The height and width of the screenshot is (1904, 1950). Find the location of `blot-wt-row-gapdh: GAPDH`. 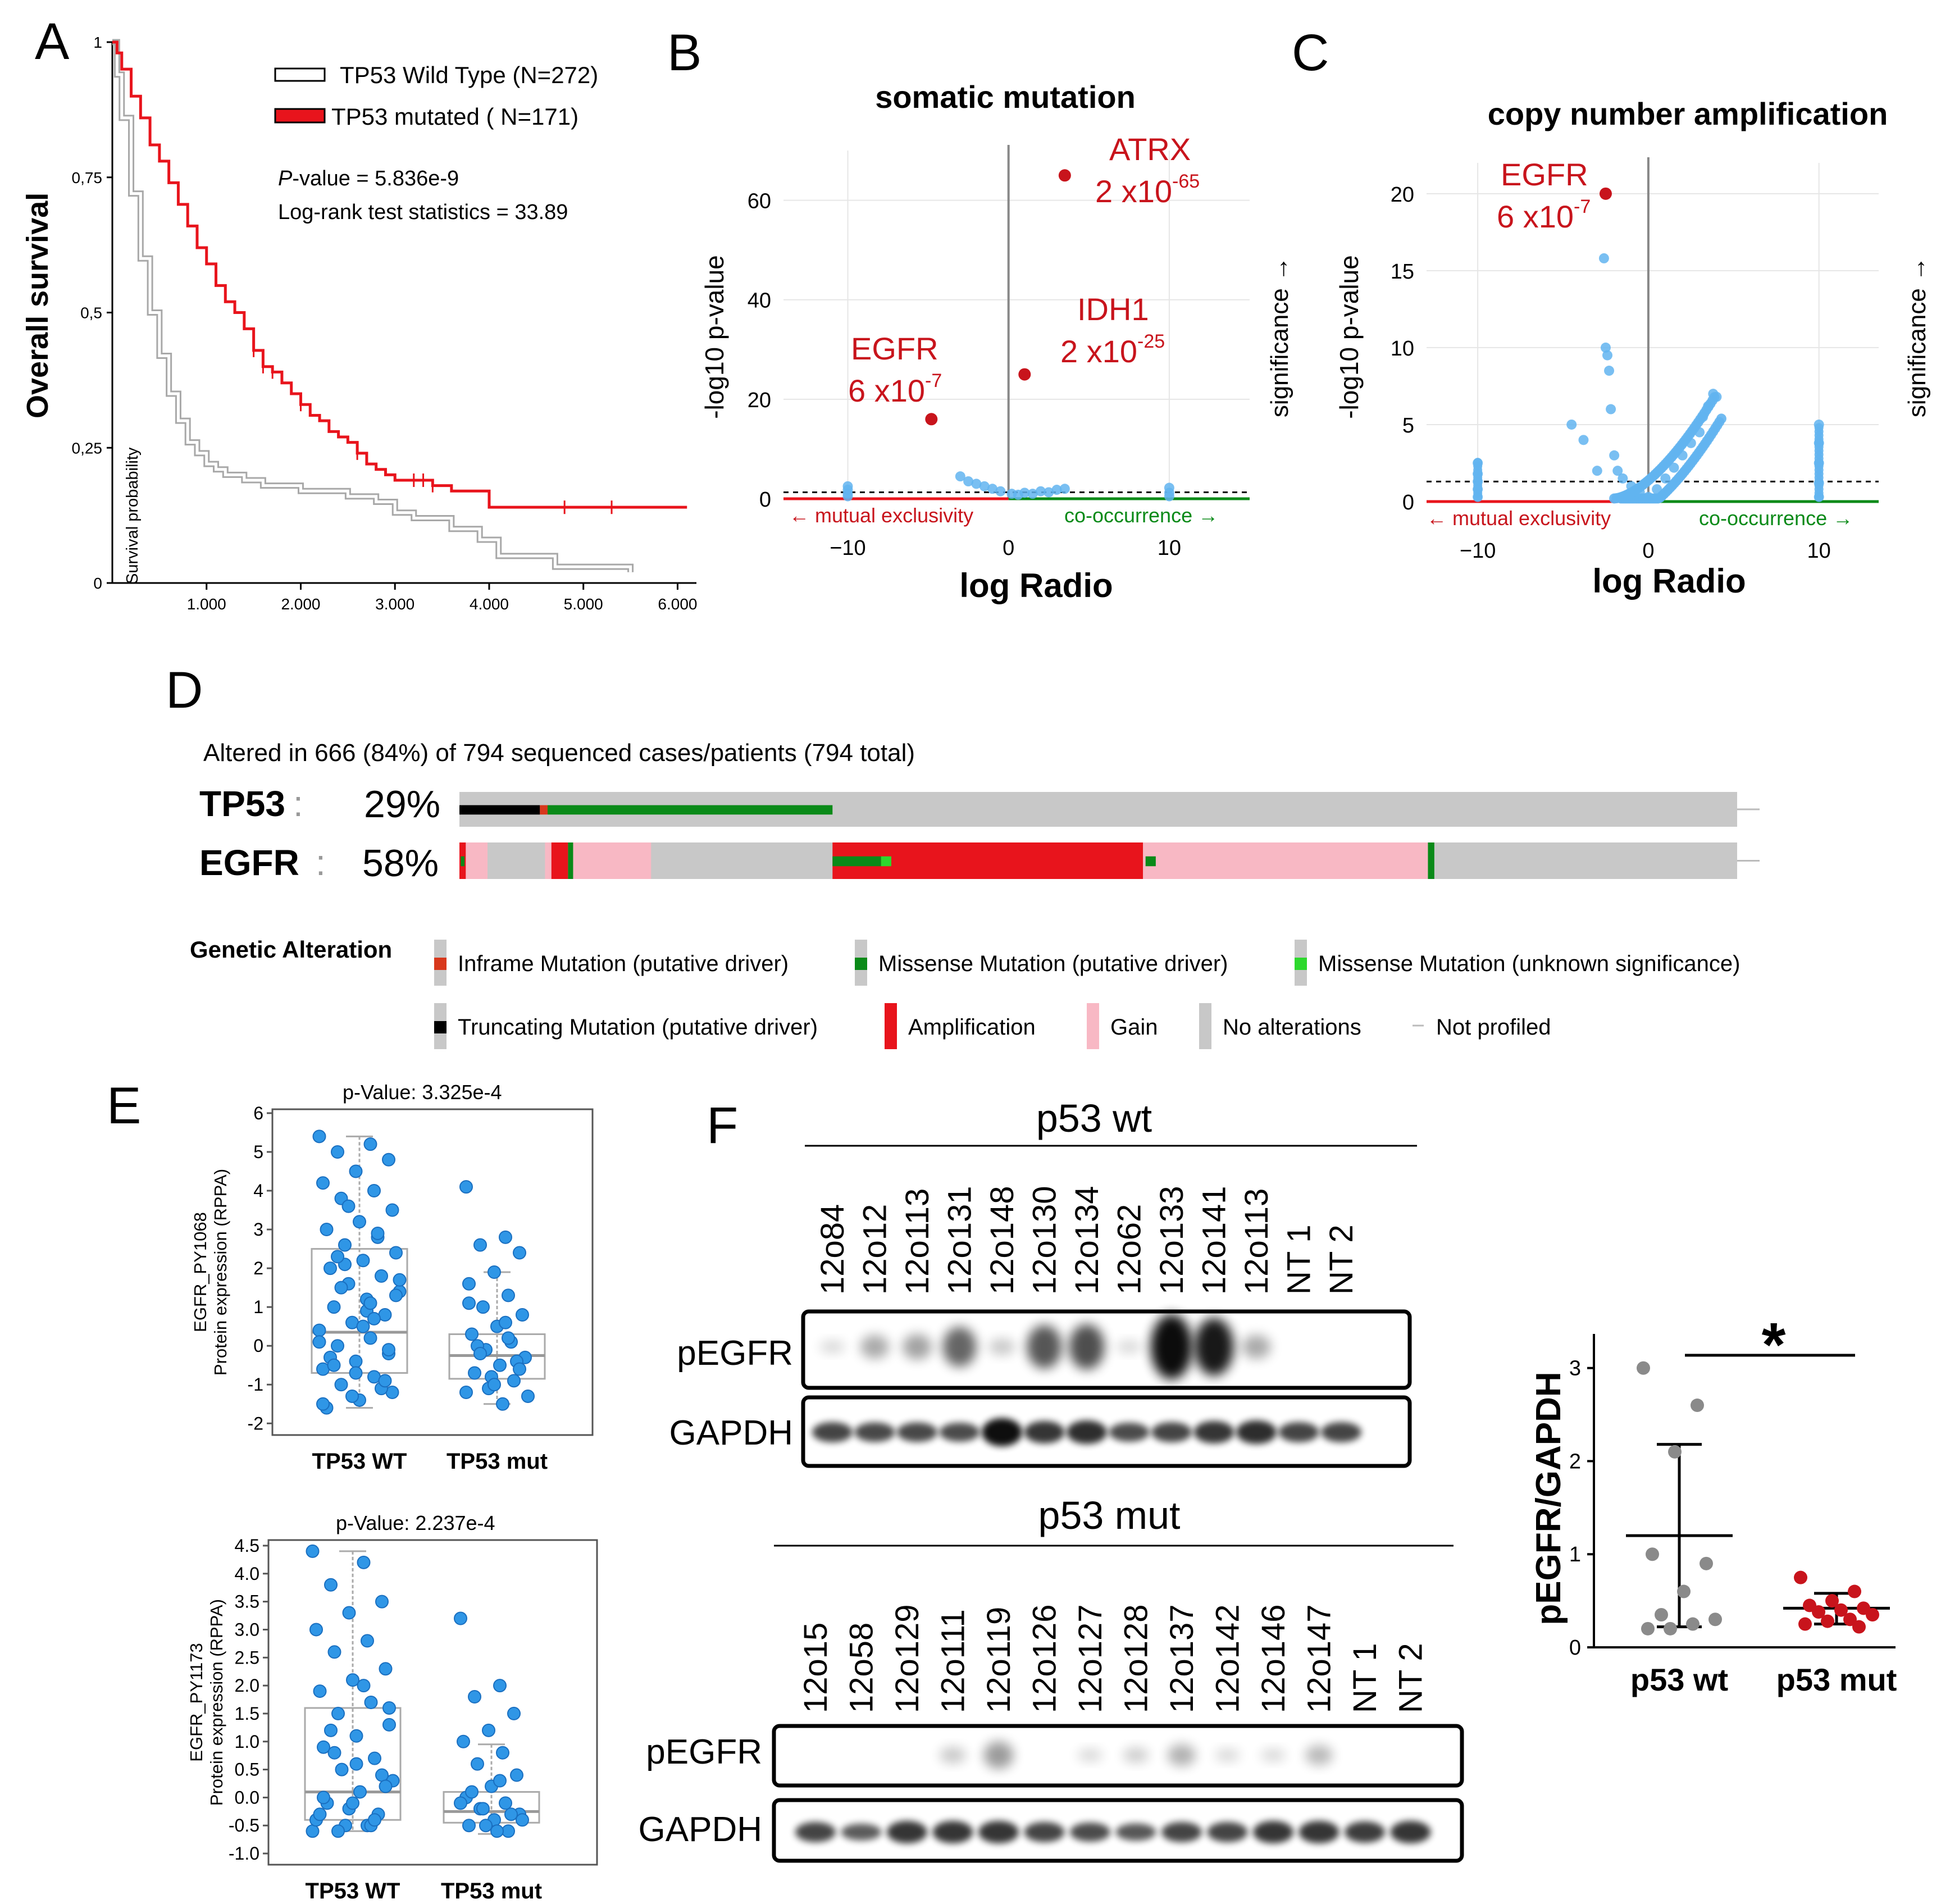

blot-wt-row-gapdh: GAPDH is located at coordinates (731, 1433).